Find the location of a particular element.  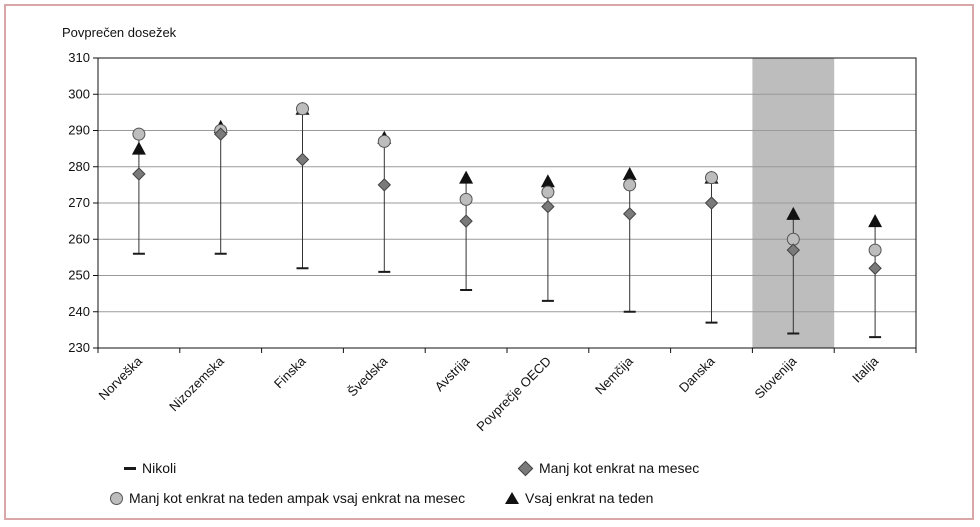

legend-item-manj-kot-enkrat-na-mesec: Manj kot enkrat na mesec is located at coordinates (608, 468).